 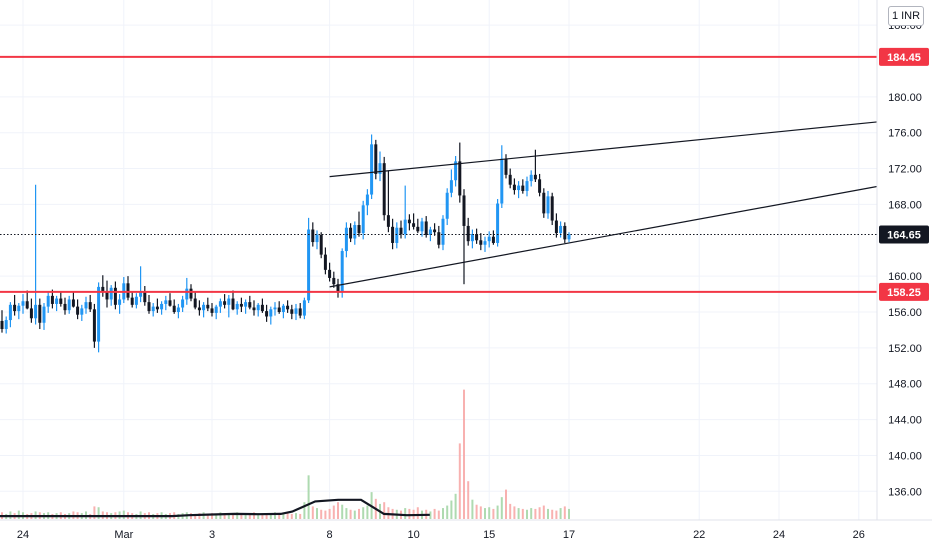 I want to click on time-axis: 24 Mar 3 8 10 15 17 22 24 26, so click(x=441, y=535).